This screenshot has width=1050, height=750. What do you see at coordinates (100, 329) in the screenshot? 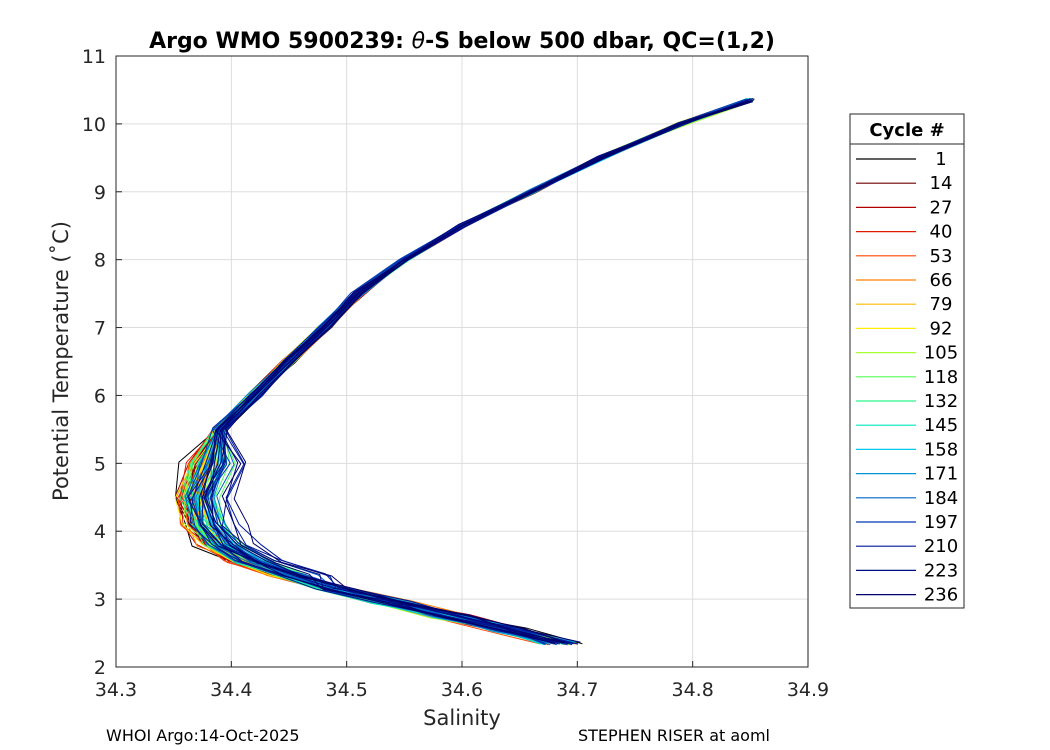
I see `y-tick-label: 7` at bounding box center [100, 329].